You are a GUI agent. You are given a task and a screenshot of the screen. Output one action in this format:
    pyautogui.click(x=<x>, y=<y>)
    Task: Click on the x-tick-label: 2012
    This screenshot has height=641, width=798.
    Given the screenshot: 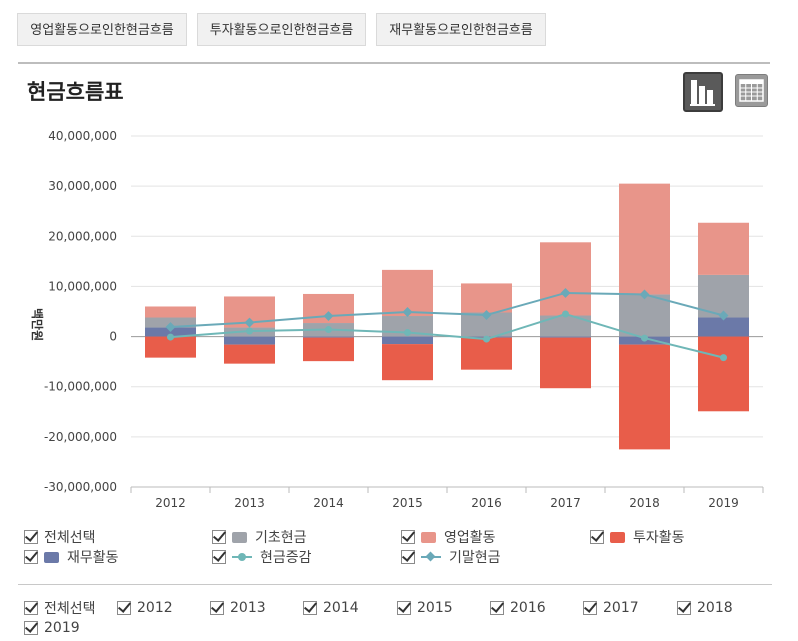 What is the action you would take?
    pyautogui.click(x=170, y=503)
    